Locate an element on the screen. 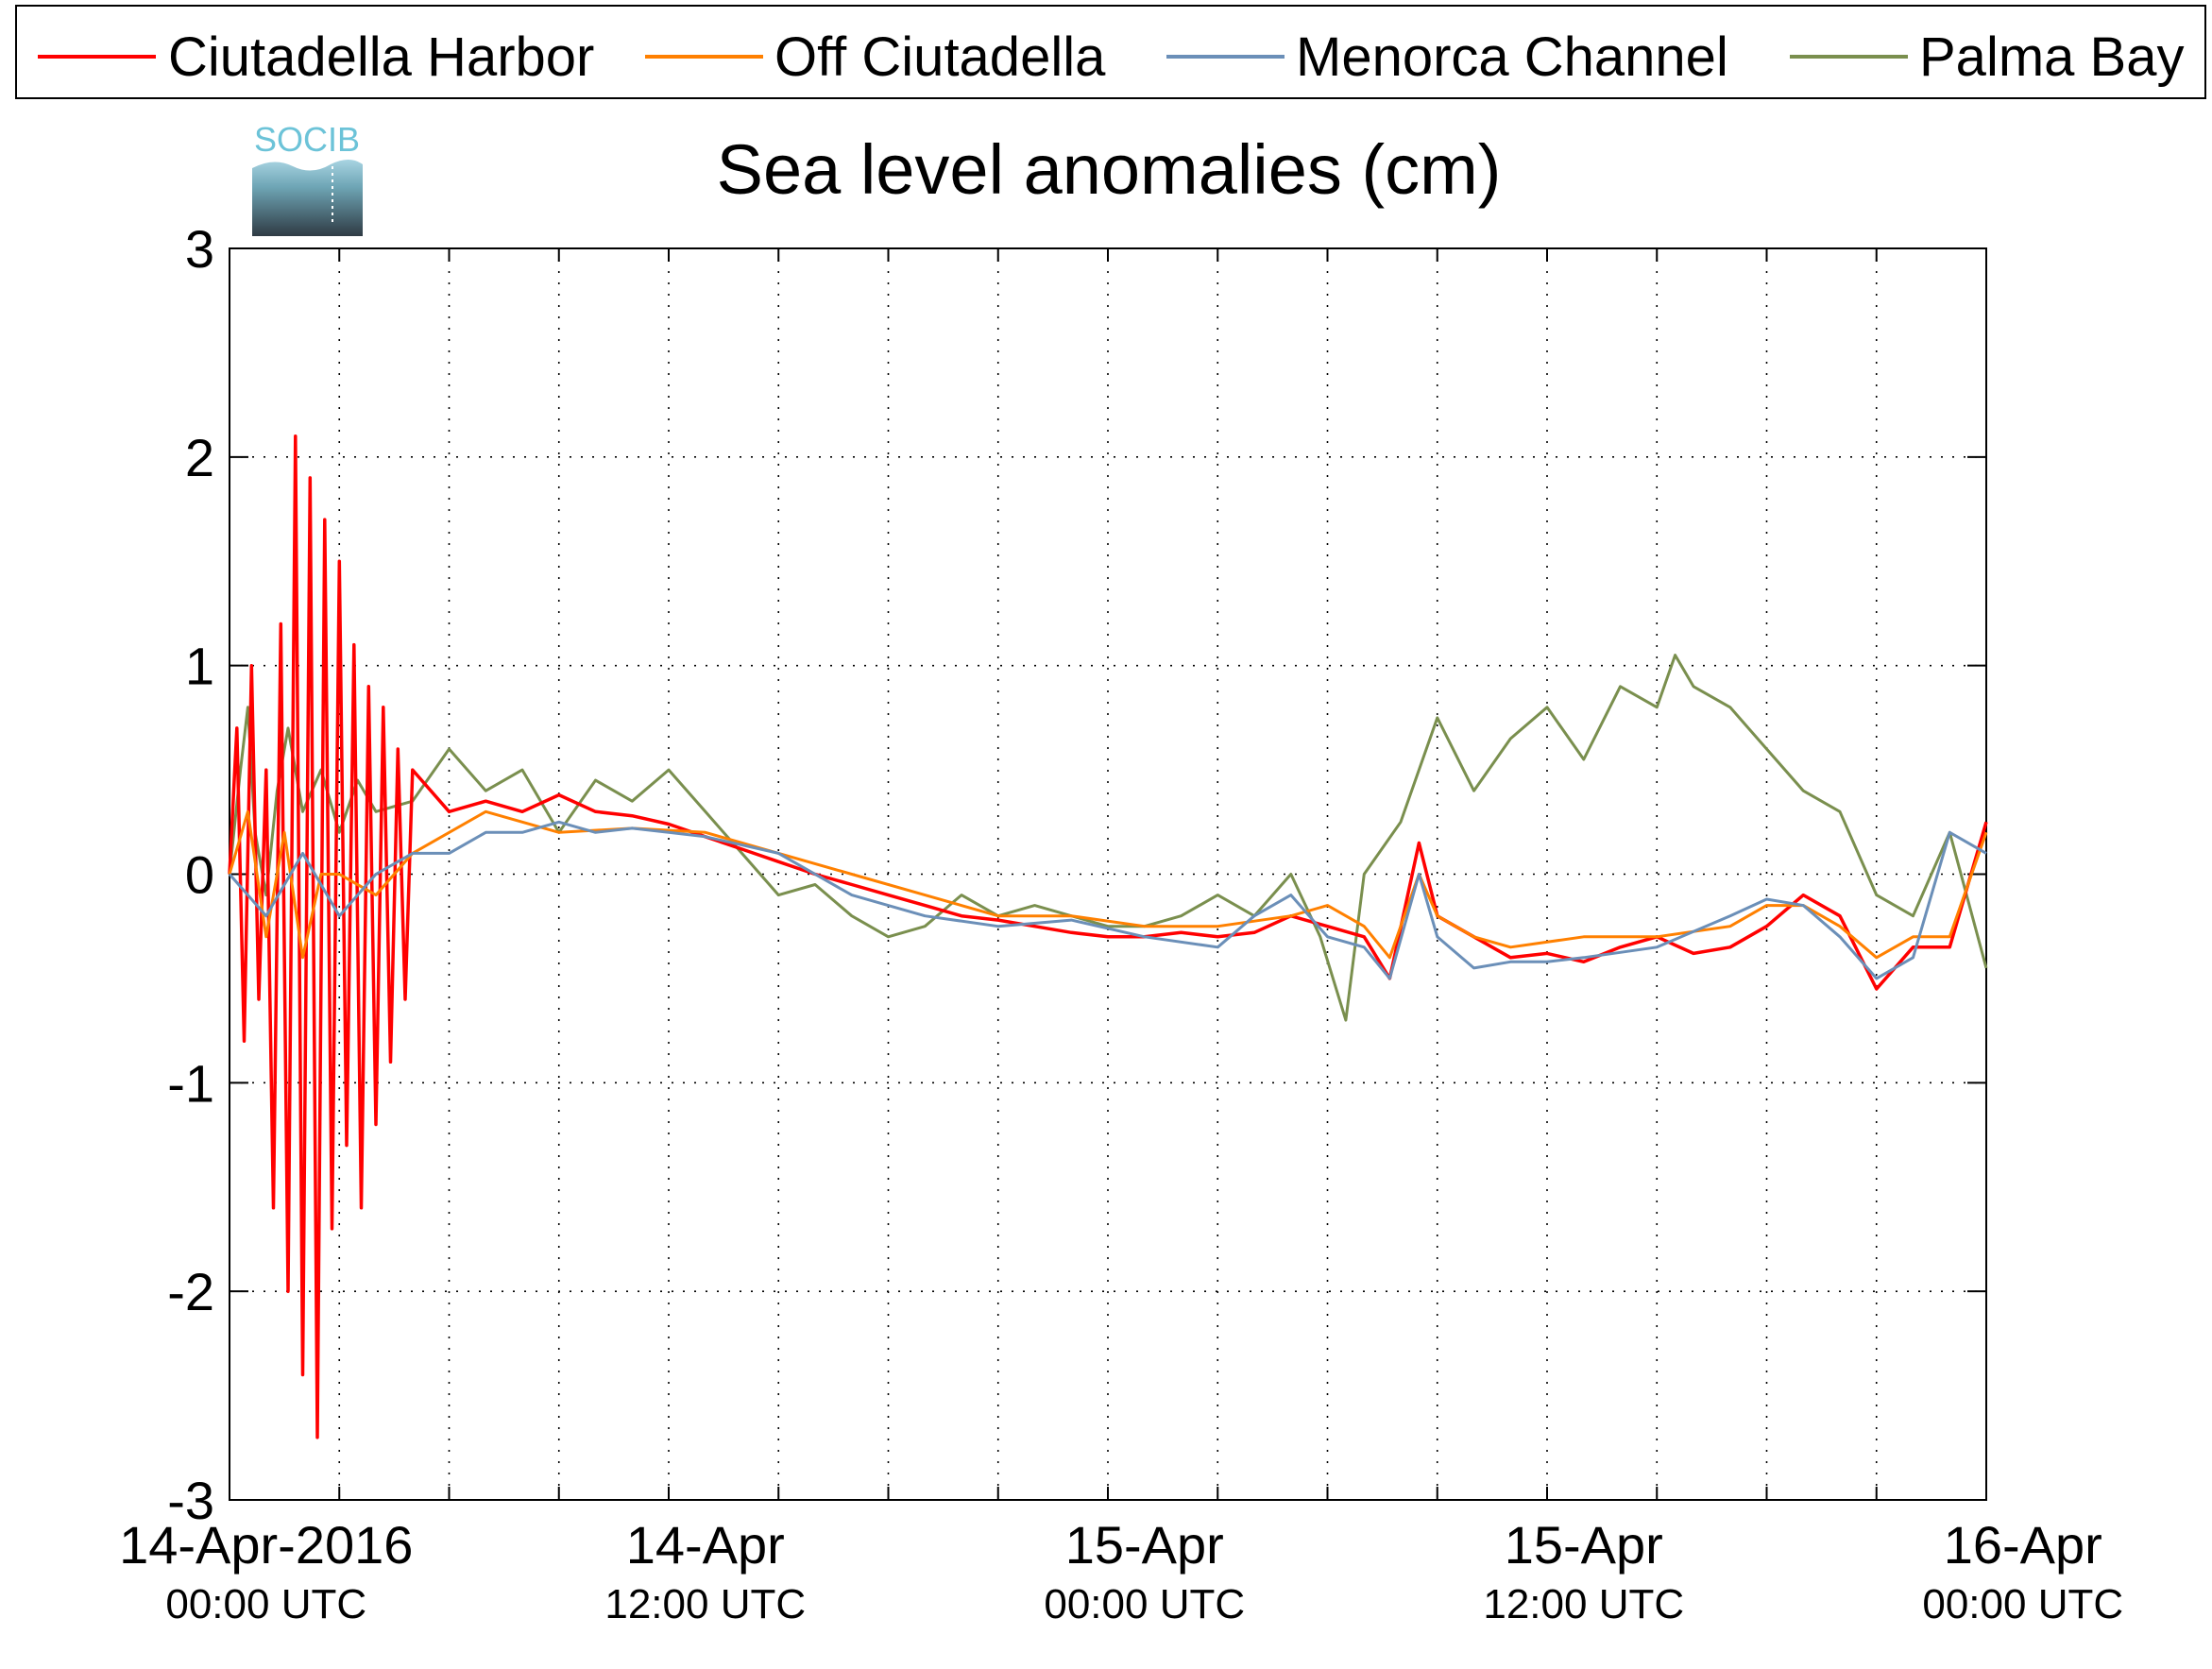 Image resolution: width=2212 pixels, height=1669 pixels. series-line-off-ciutadella is located at coordinates (1108, 885).